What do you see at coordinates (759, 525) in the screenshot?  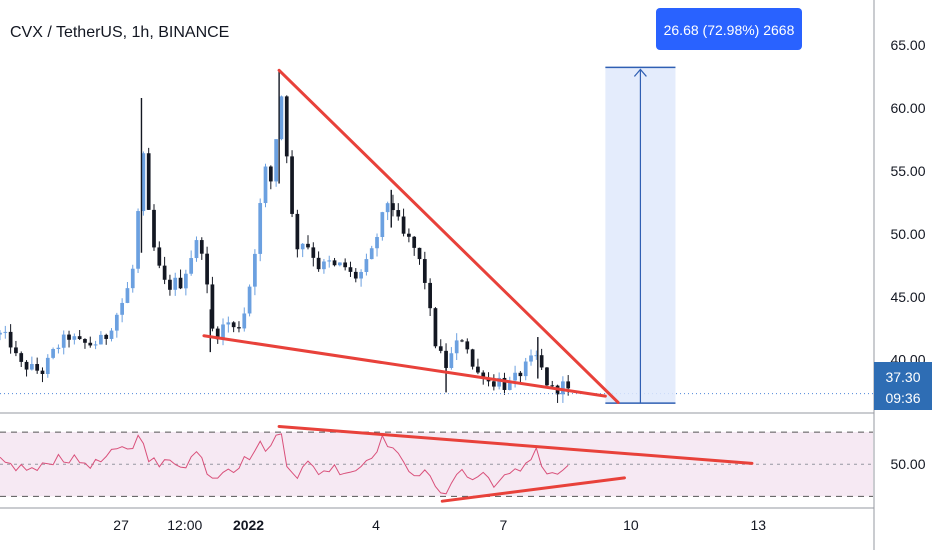 I see `time-tick-label: 13` at bounding box center [759, 525].